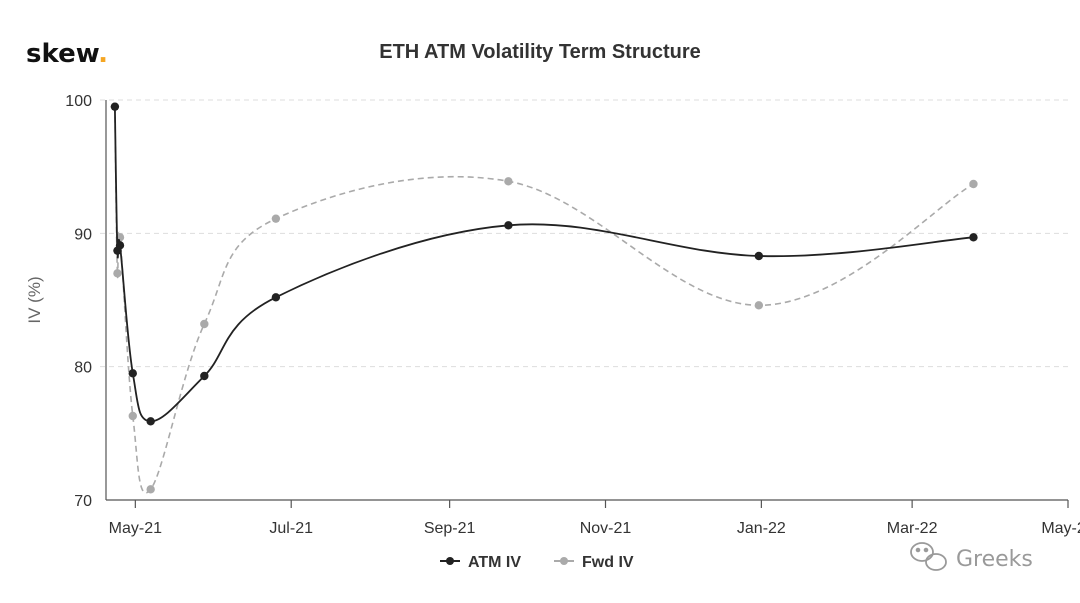 Image resolution: width=1080 pixels, height=603 pixels. What do you see at coordinates (912, 528) in the screenshot?
I see `x-tick-label: Mar-22` at bounding box center [912, 528].